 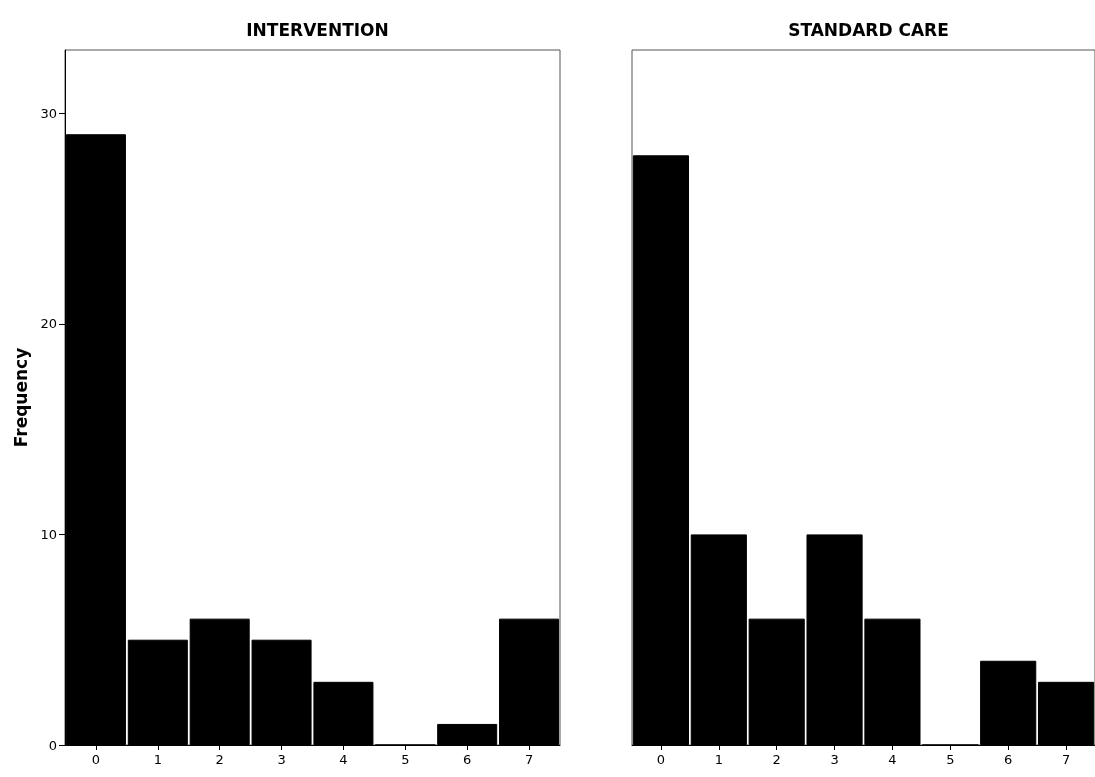 What do you see at coordinates (48, 113) in the screenshot?
I see `y-tick-label: 30` at bounding box center [48, 113].